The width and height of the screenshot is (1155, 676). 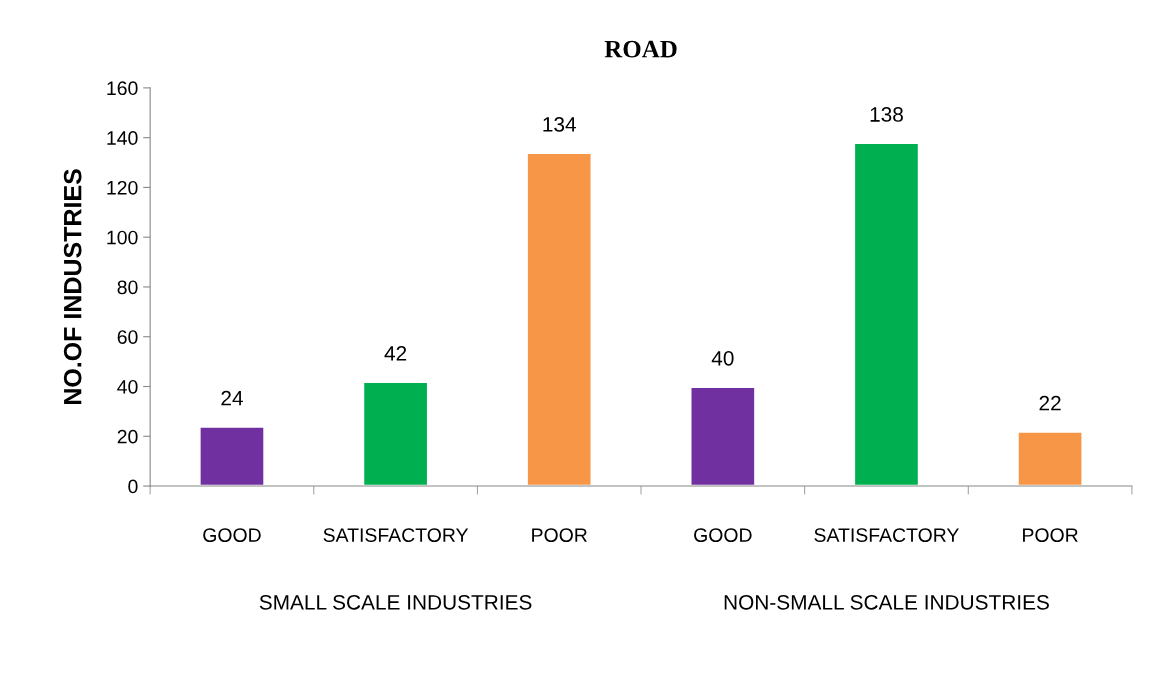 What do you see at coordinates (122, 237) in the screenshot?
I see `y-tick-label: 100` at bounding box center [122, 237].